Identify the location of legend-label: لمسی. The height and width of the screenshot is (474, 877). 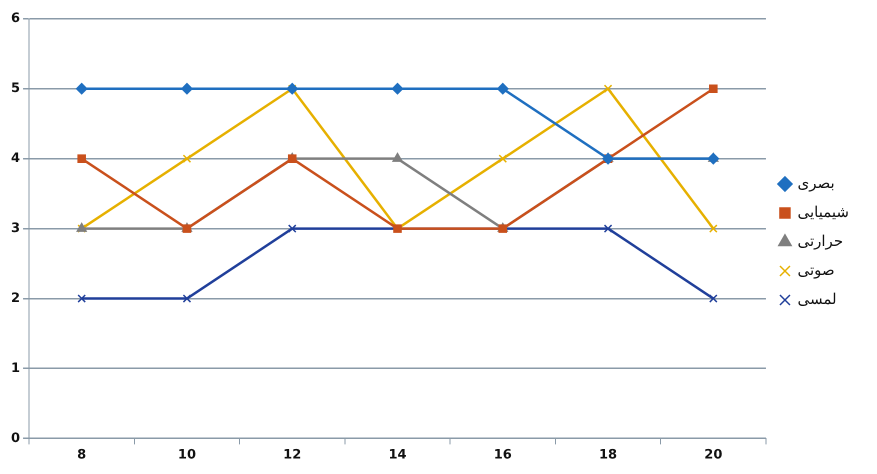
(817, 299).